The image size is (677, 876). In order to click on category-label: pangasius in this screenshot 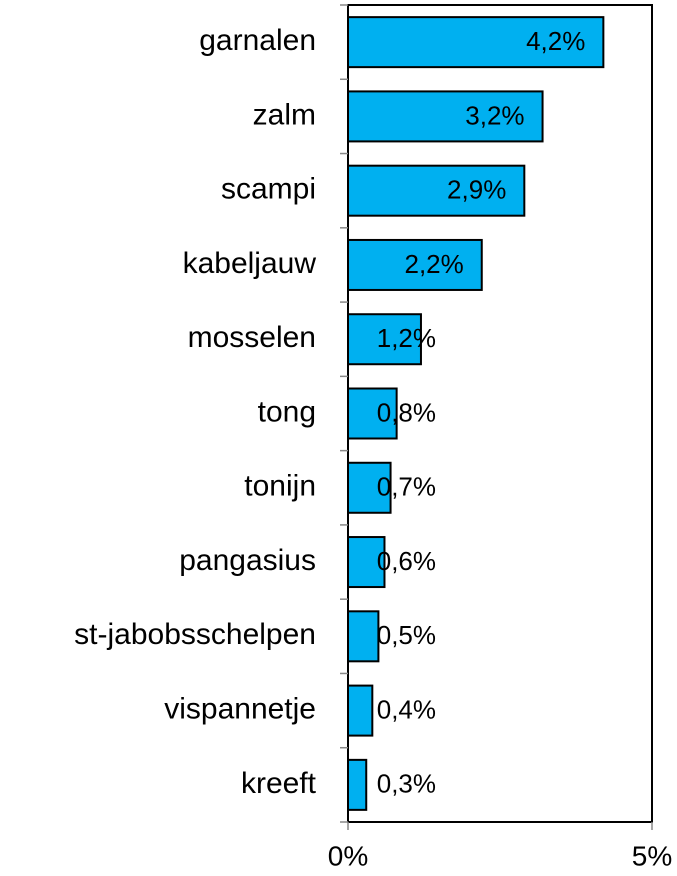, I will do `click(247, 560)`.